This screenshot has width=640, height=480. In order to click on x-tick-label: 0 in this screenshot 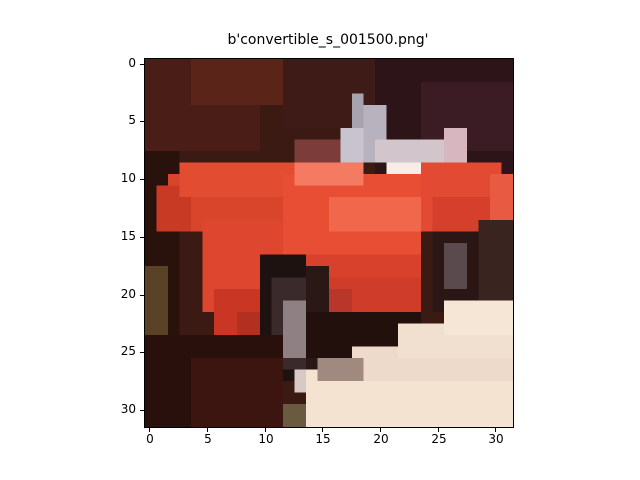, I will do `click(150, 439)`.